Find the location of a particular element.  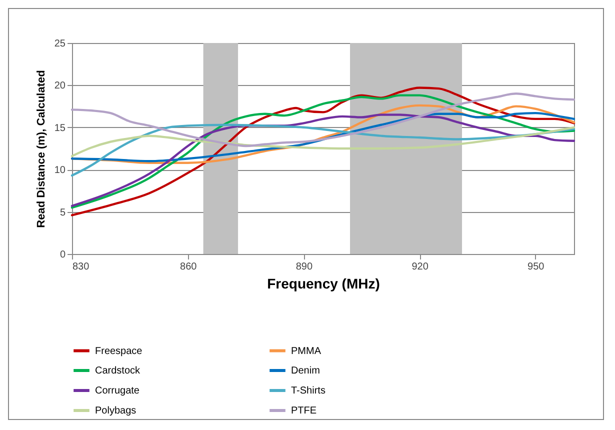

legend-label: Denim is located at coordinates (305, 371).